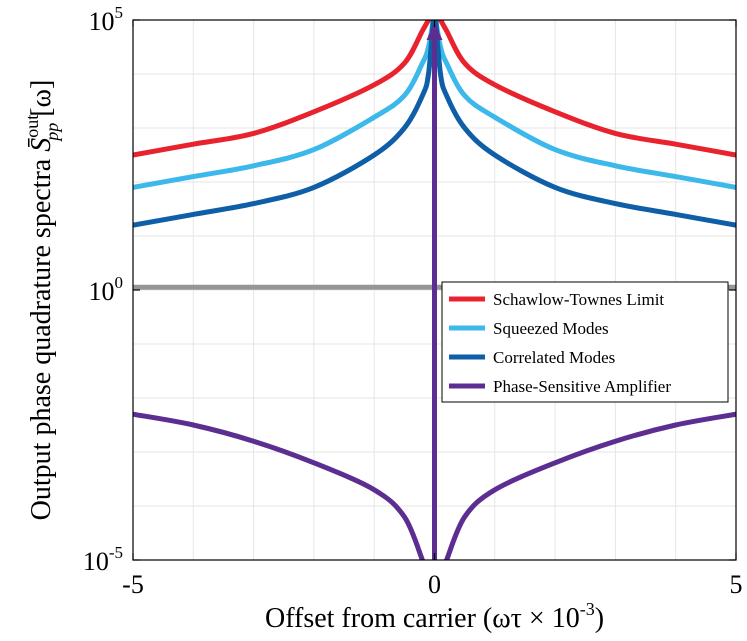 Image resolution: width=747 pixels, height=641 pixels. What do you see at coordinates (582, 386) in the screenshot?
I see `legend-label: Phase-Sensitive Amplifier` at bounding box center [582, 386].